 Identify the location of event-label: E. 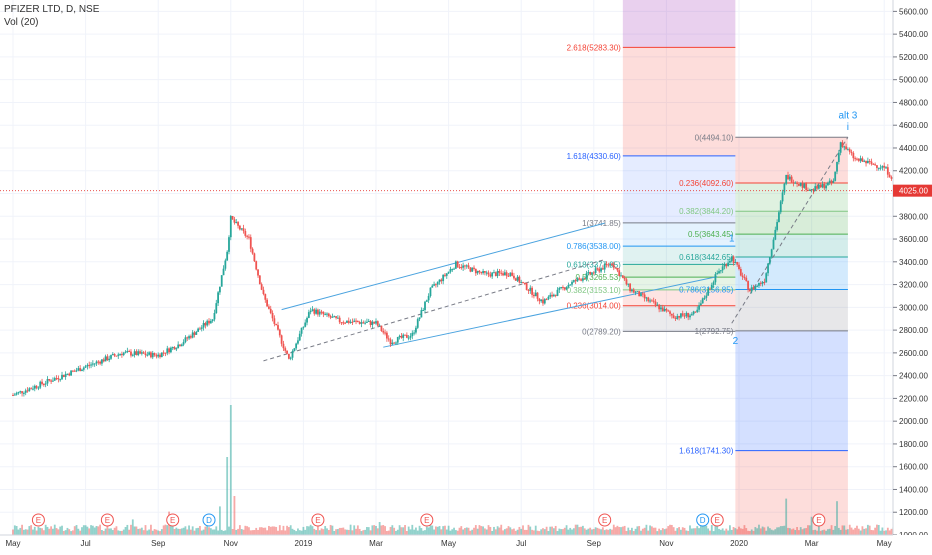
(717, 520).